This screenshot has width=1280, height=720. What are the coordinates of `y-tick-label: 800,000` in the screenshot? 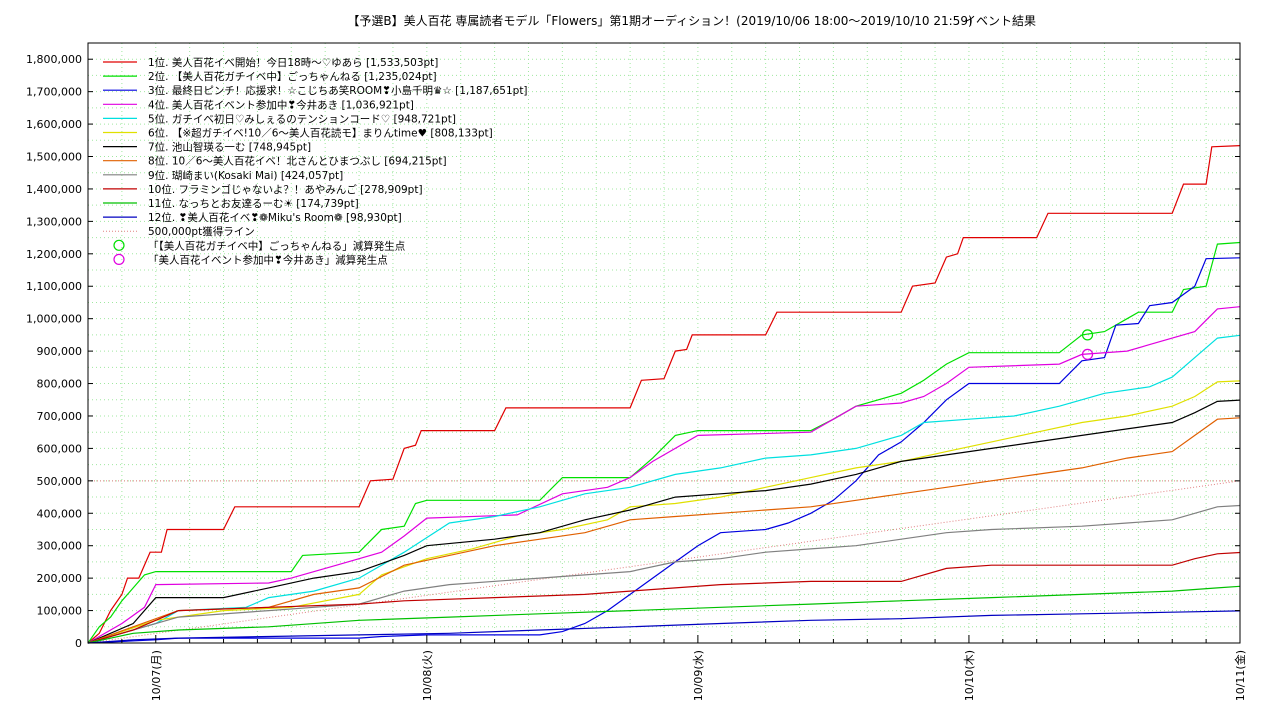 It's located at (60, 384).